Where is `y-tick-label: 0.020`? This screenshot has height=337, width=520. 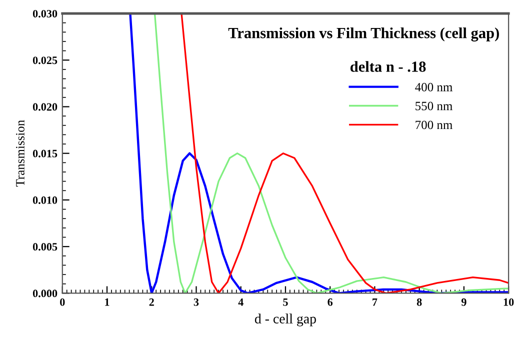
y-tick-label: 0.020 is located at coordinates (45, 107).